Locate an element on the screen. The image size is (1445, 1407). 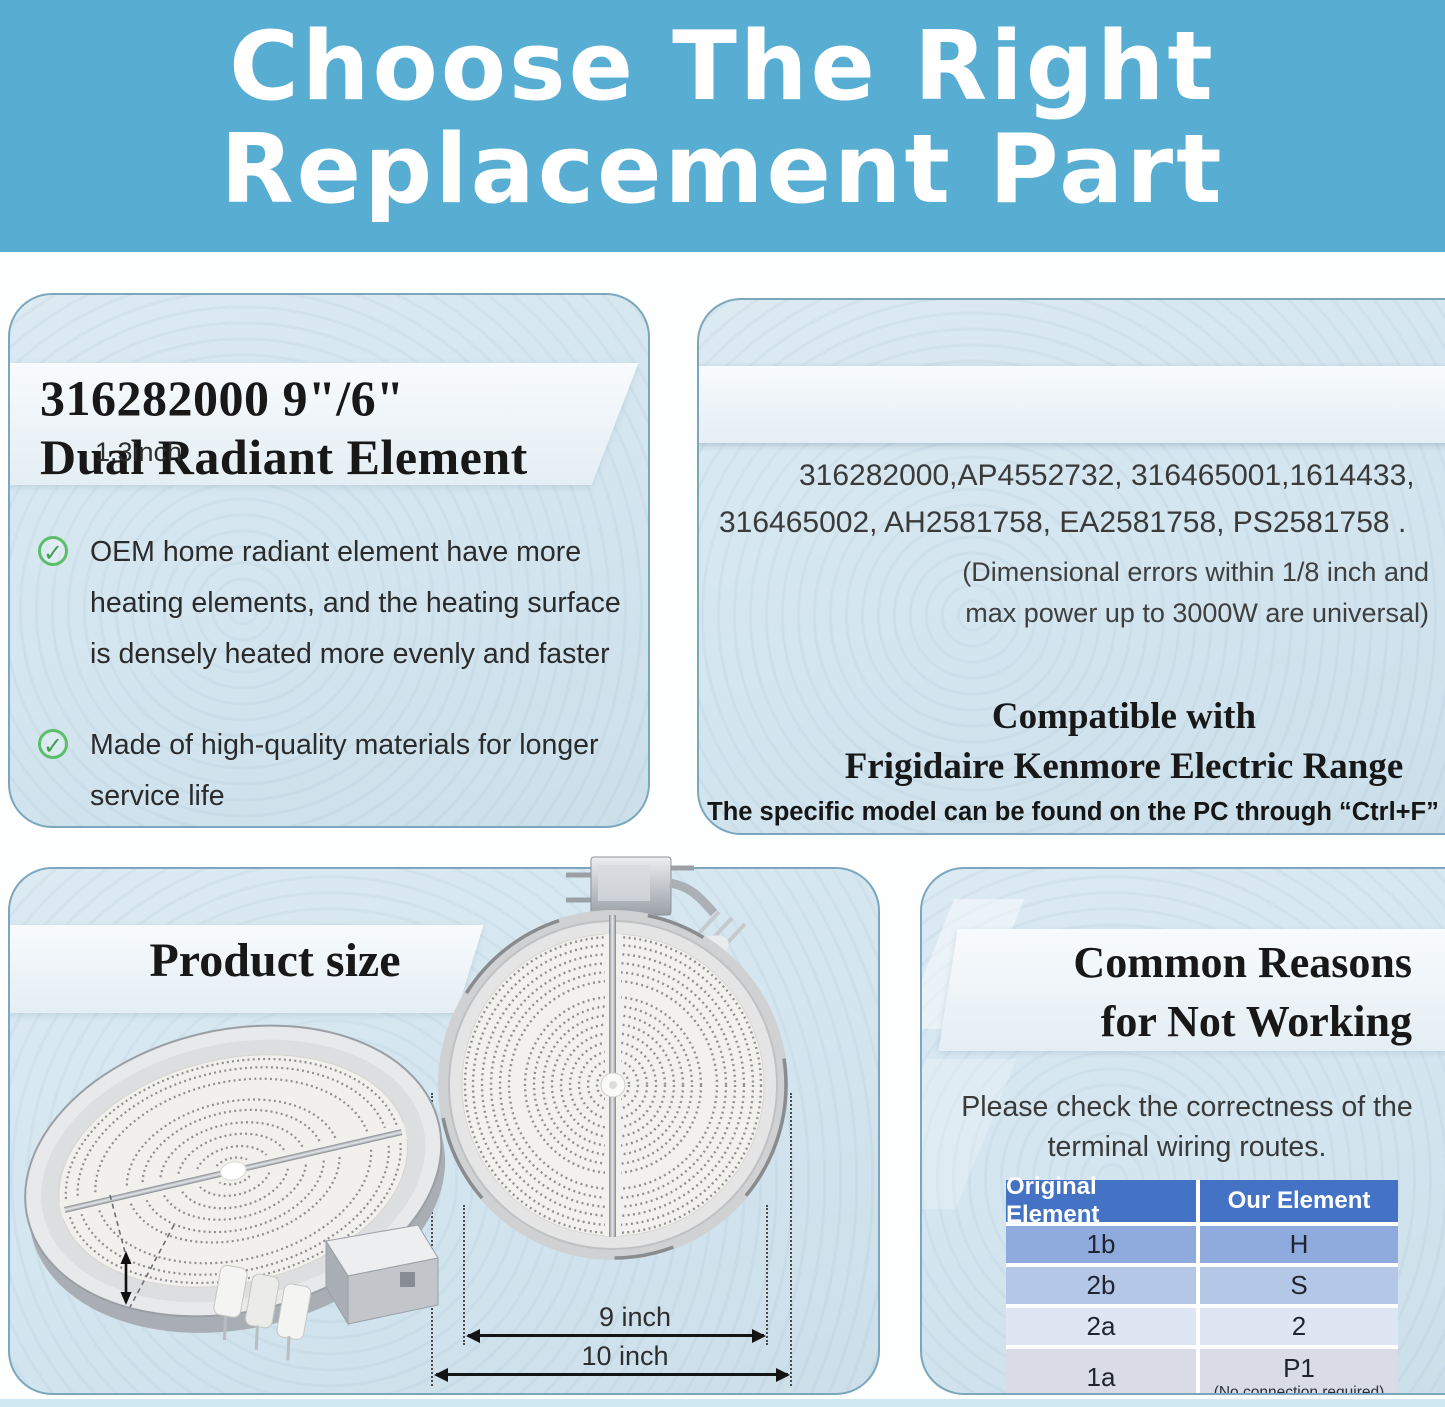
ceramic-connector-blocks is located at coordinates (262, 1312).